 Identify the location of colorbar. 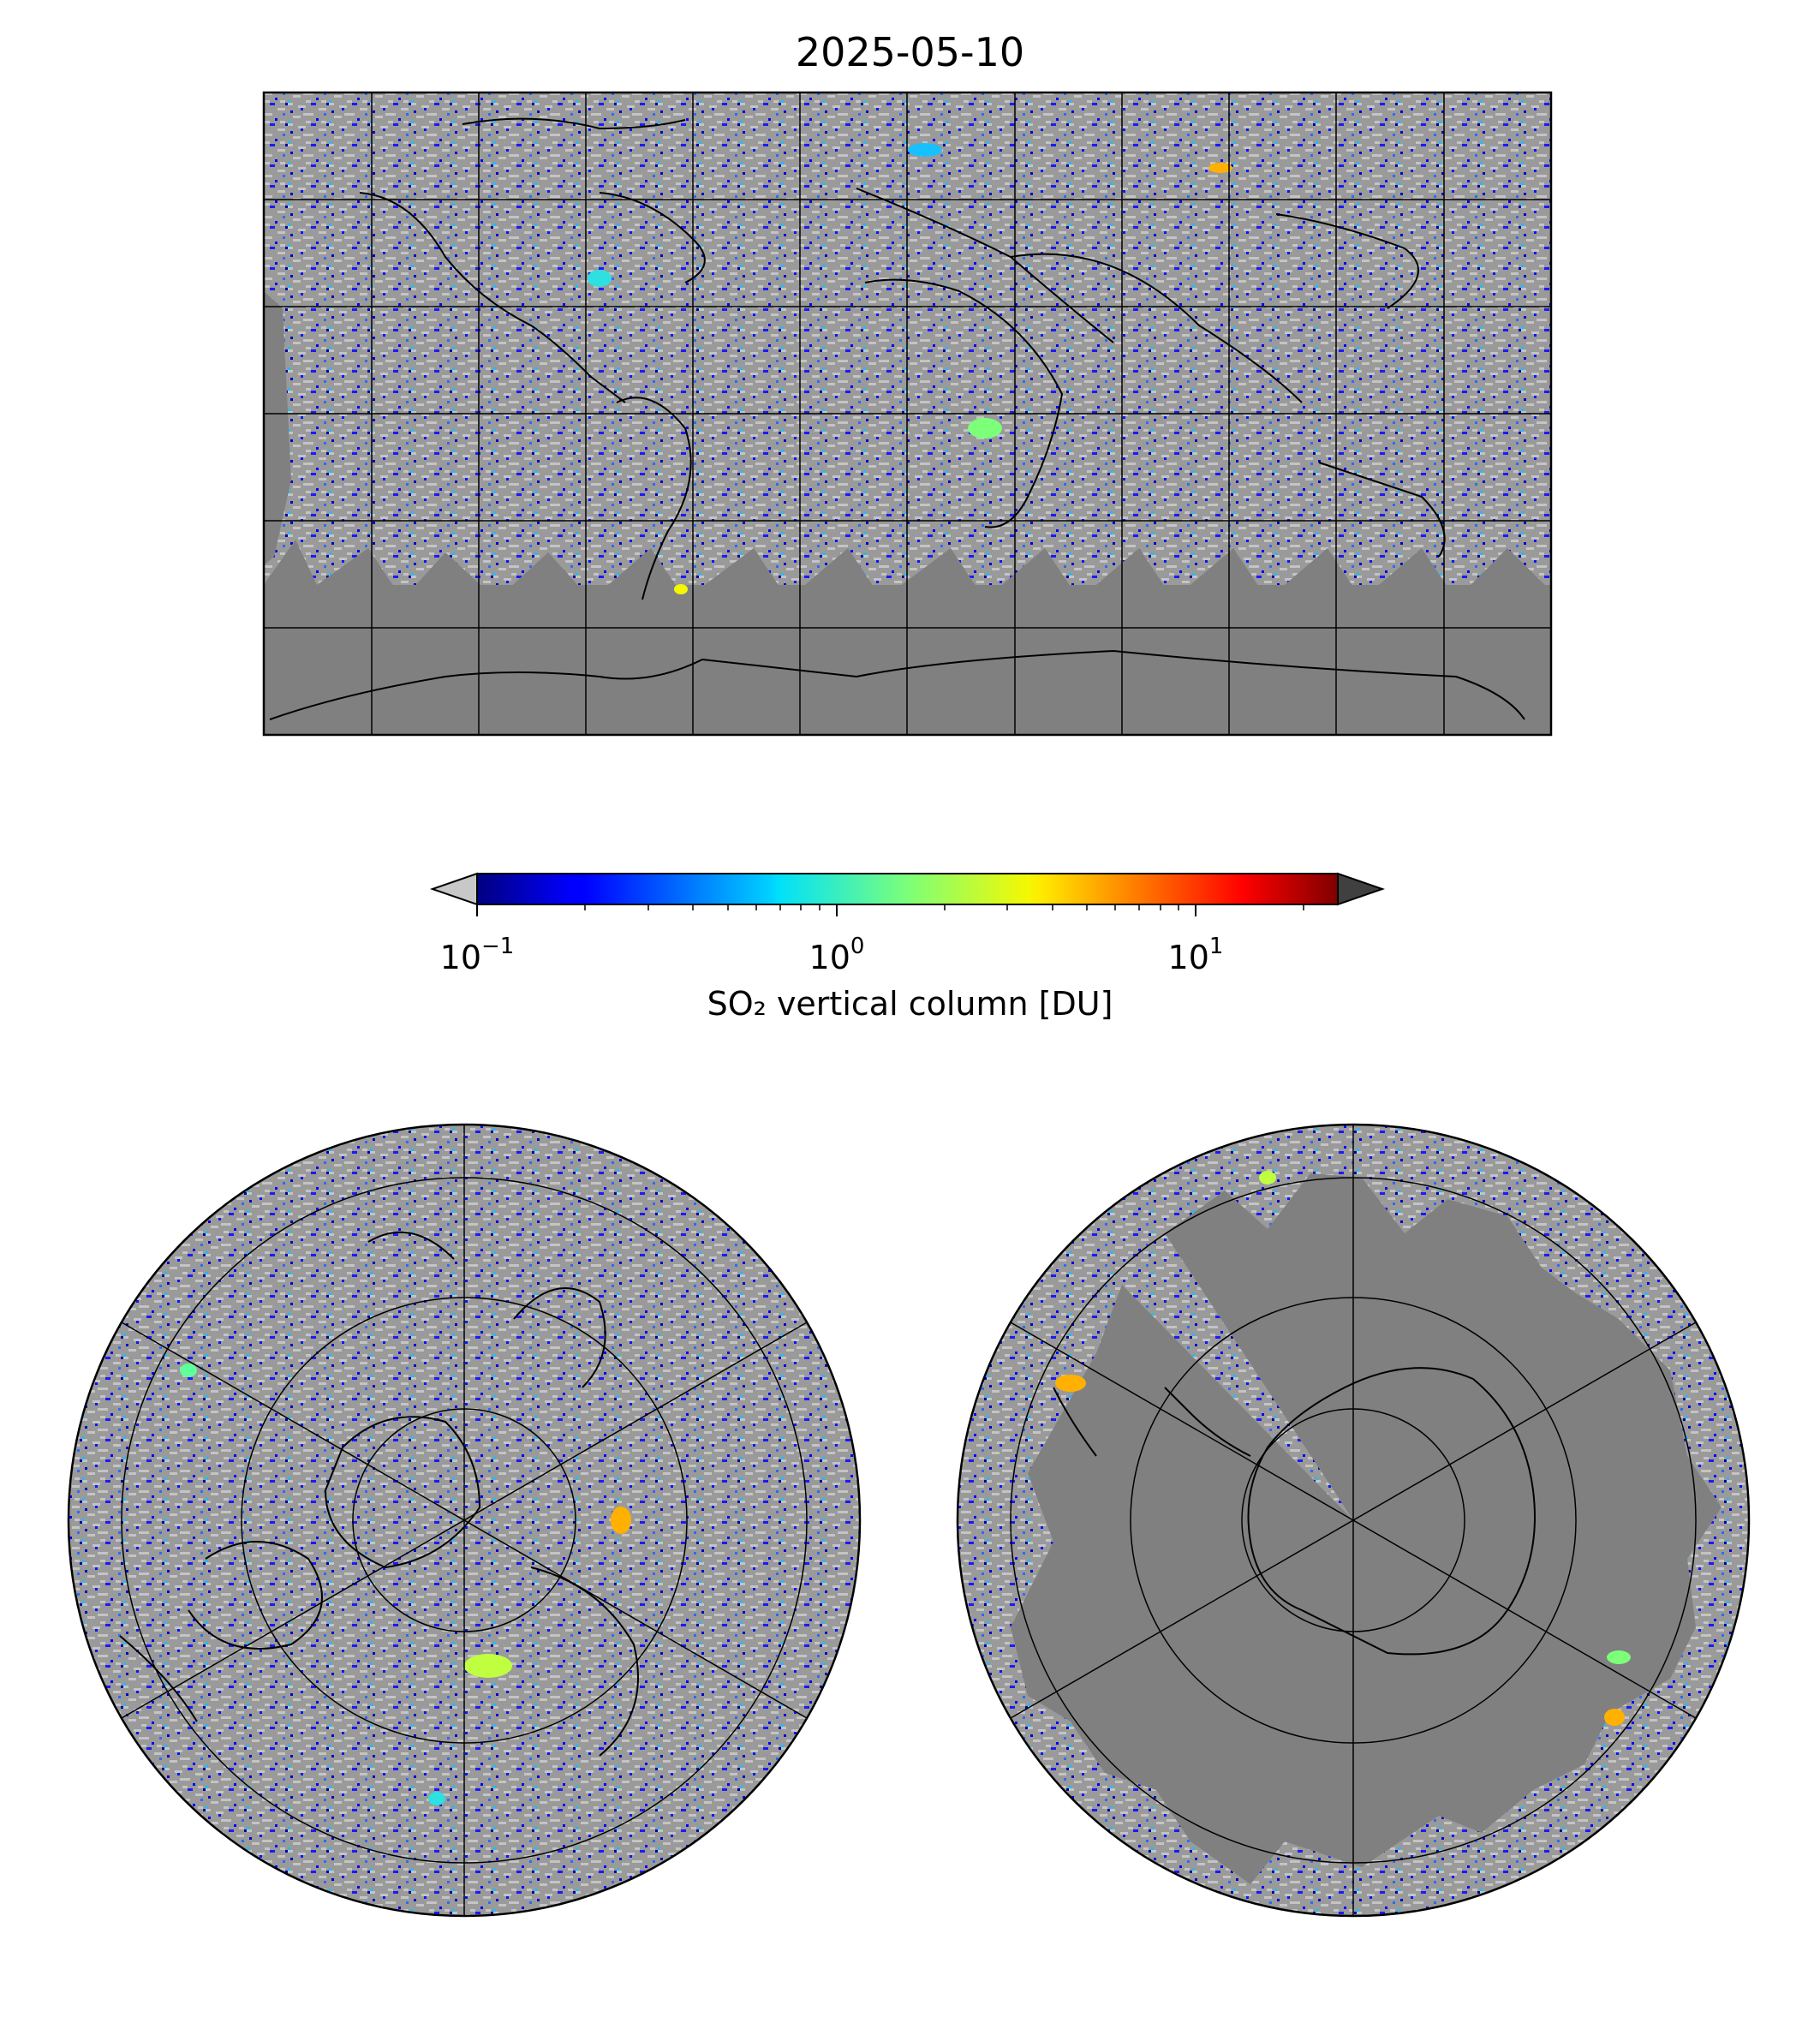
(907, 894).